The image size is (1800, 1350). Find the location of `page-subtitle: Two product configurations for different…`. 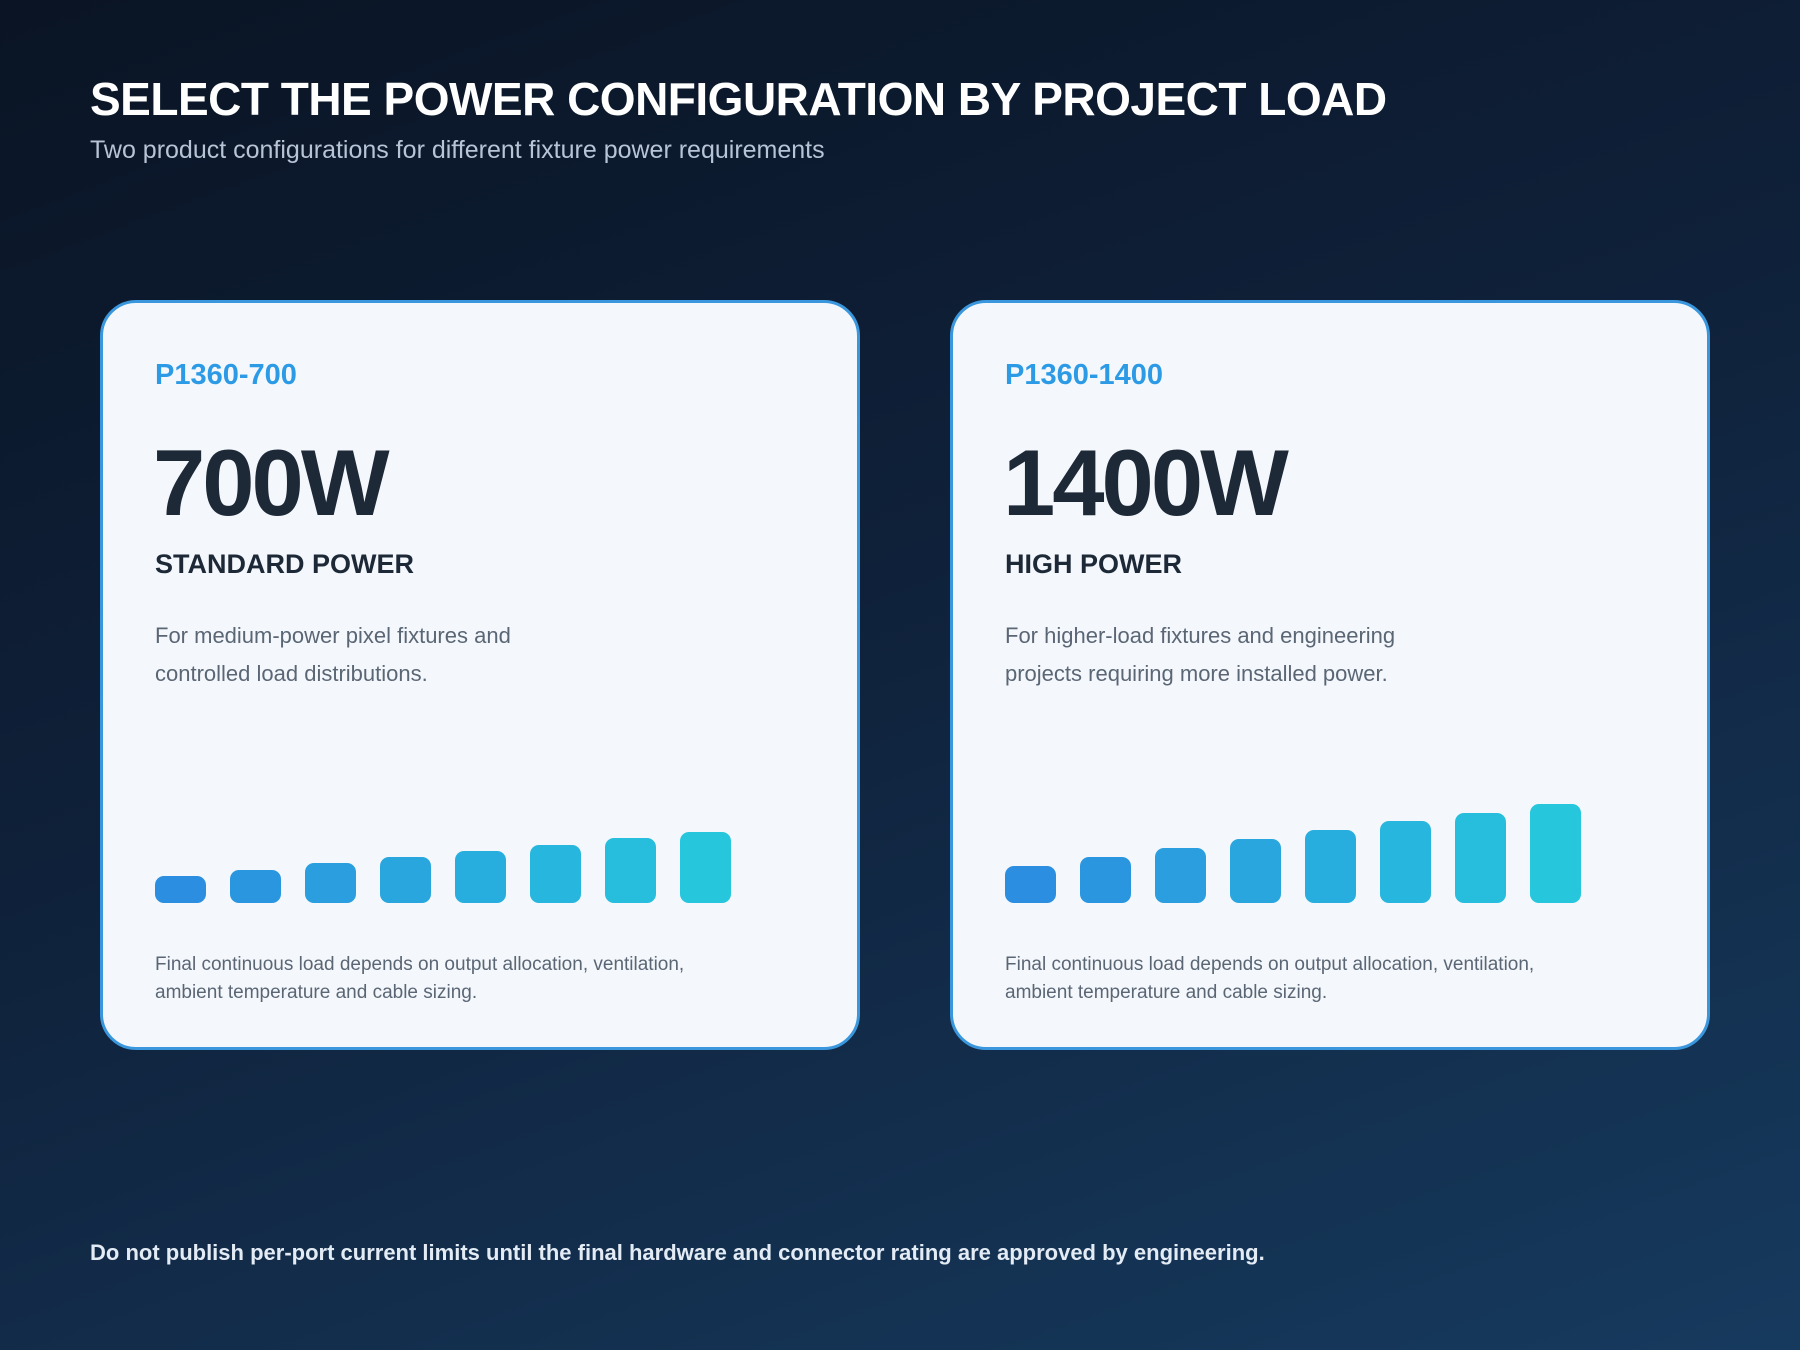

page-subtitle: Two product configurations for different… is located at coordinates (457, 150).